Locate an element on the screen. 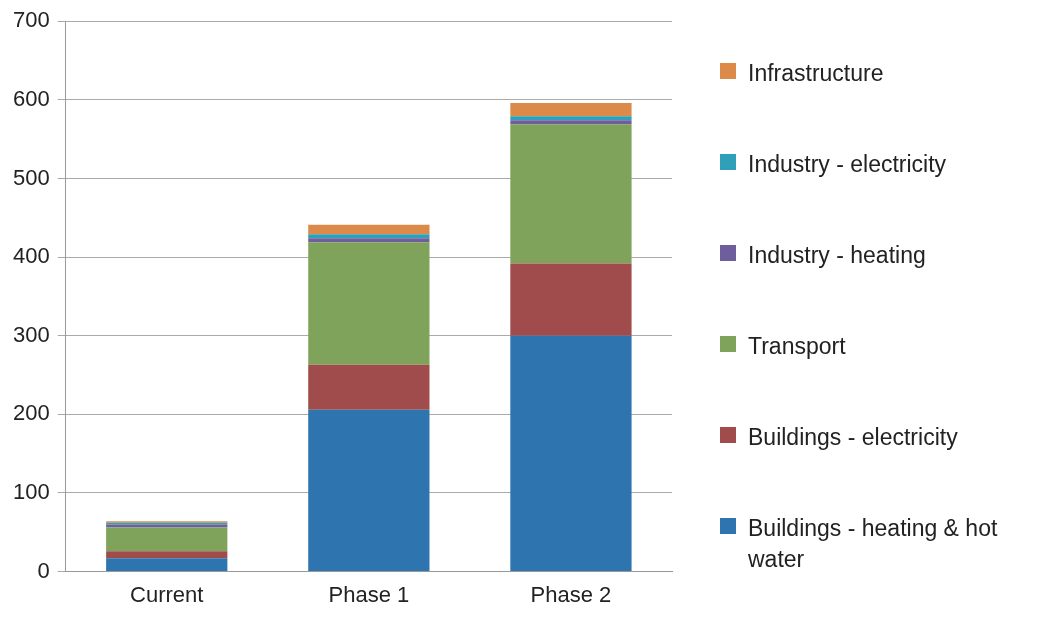 The width and height of the screenshot is (1049, 622). legend-label: Transport is located at coordinates (797, 346).